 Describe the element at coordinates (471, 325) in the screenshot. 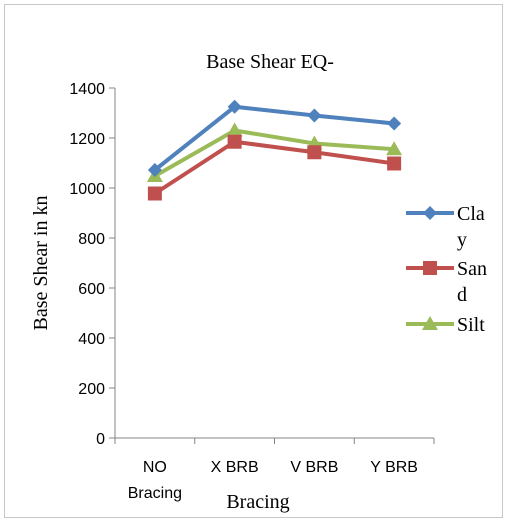

I see `legend-label: Silt` at that location.